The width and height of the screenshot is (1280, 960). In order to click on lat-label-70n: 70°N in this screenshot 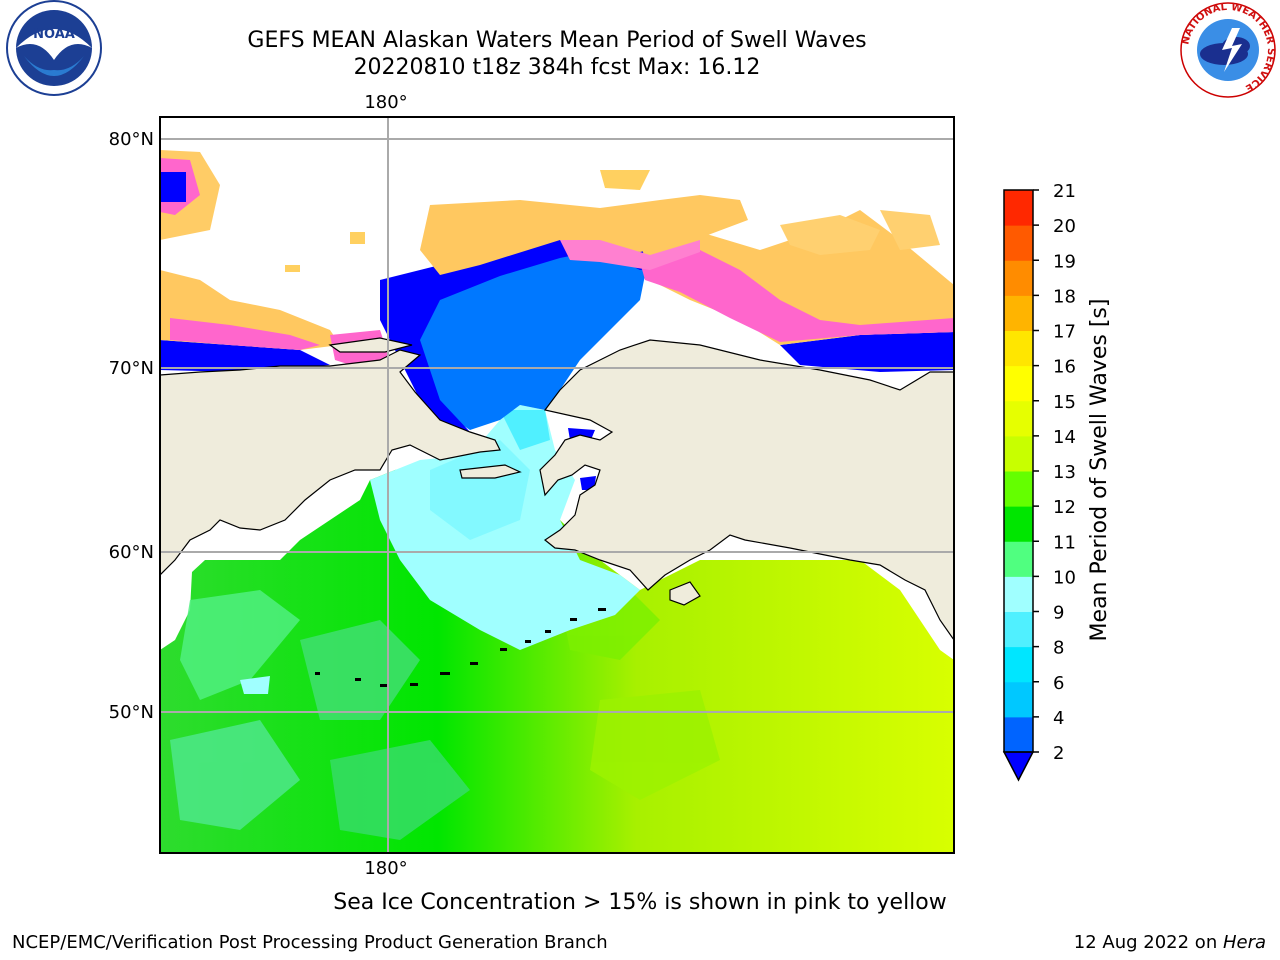, I will do `click(131, 368)`.